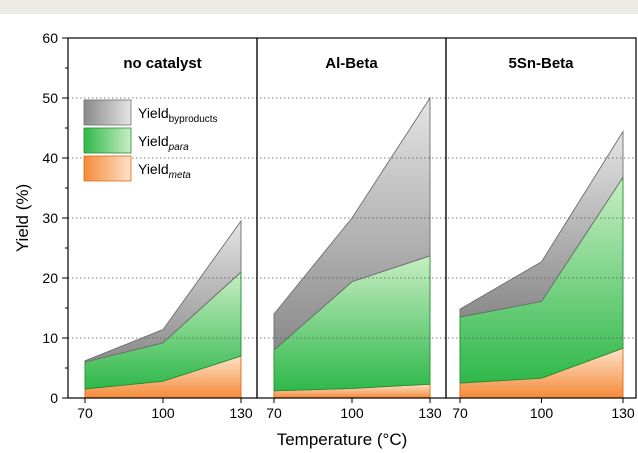 Image resolution: width=638 pixels, height=453 pixels. I want to click on panel-title: Al-Beta, so click(351, 63).